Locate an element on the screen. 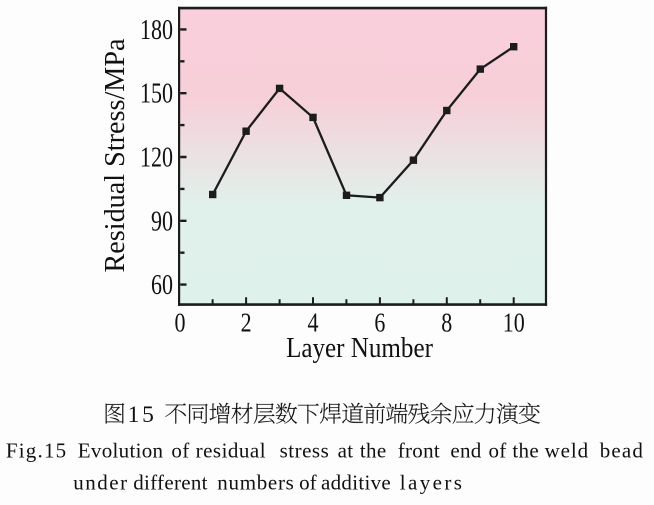 The height and width of the screenshot is (505, 654). svg-text: 8 is located at coordinates (446, 323).